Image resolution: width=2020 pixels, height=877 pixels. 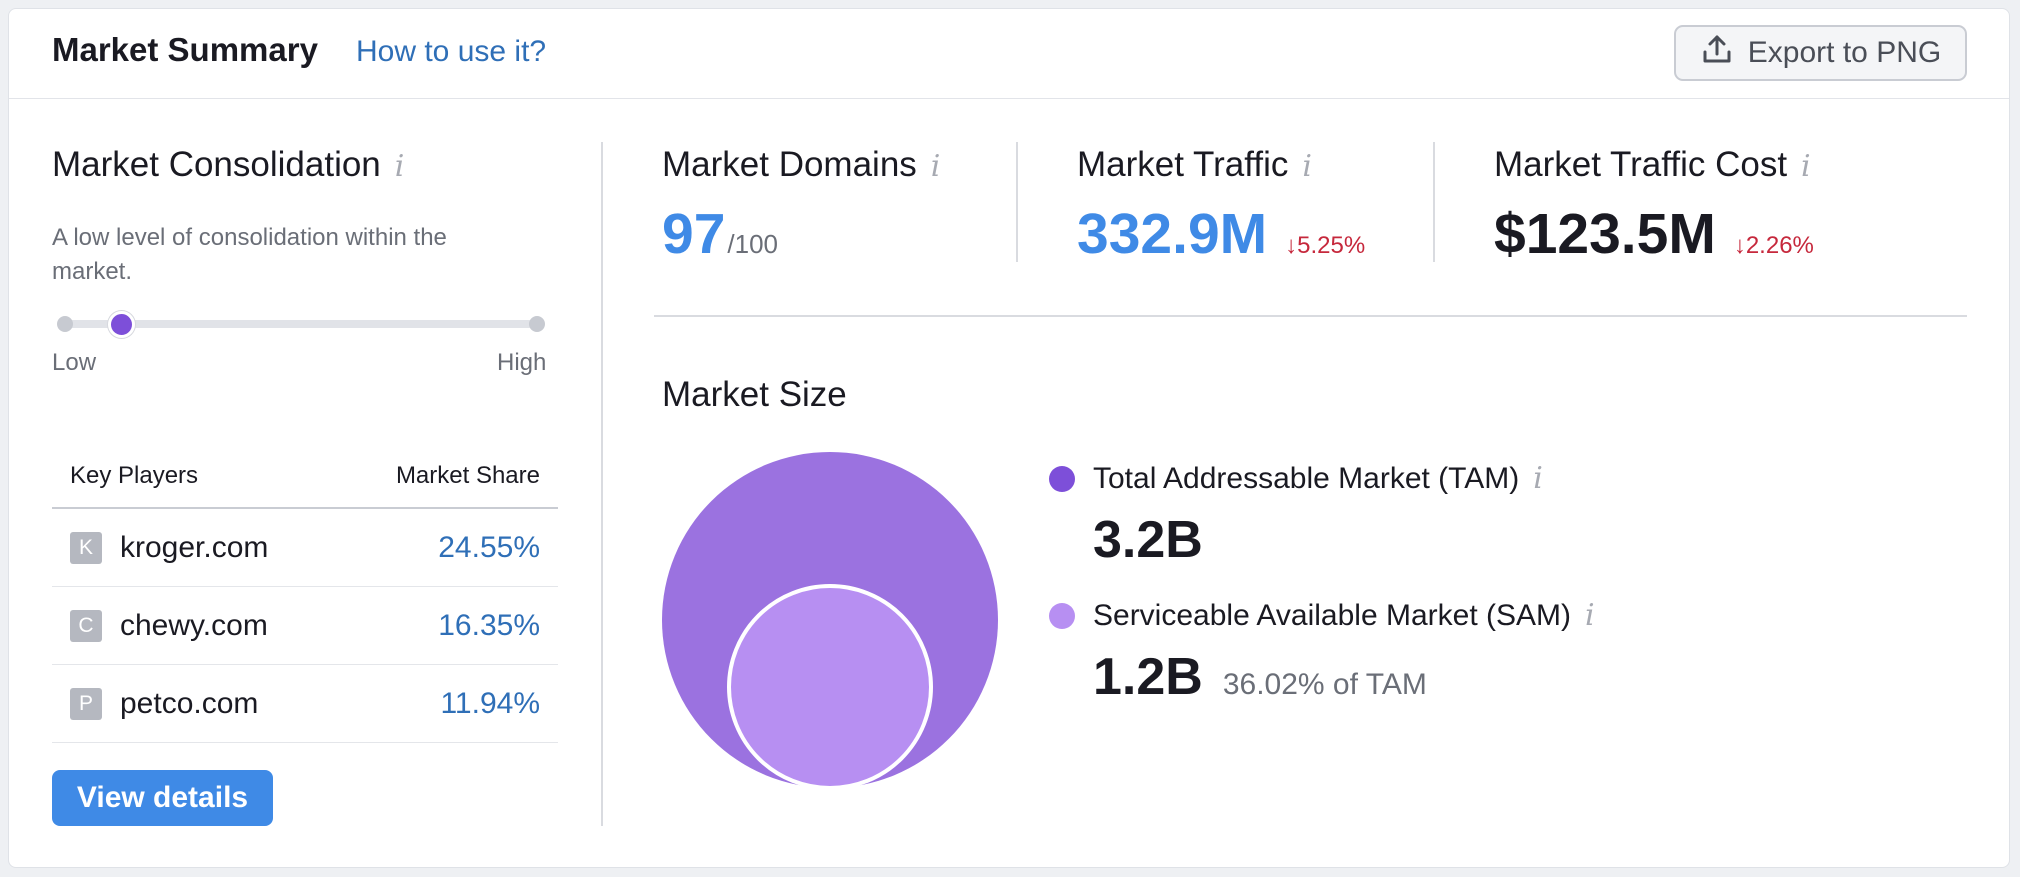 I want to click on section-divider, so click(x=1310, y=316).